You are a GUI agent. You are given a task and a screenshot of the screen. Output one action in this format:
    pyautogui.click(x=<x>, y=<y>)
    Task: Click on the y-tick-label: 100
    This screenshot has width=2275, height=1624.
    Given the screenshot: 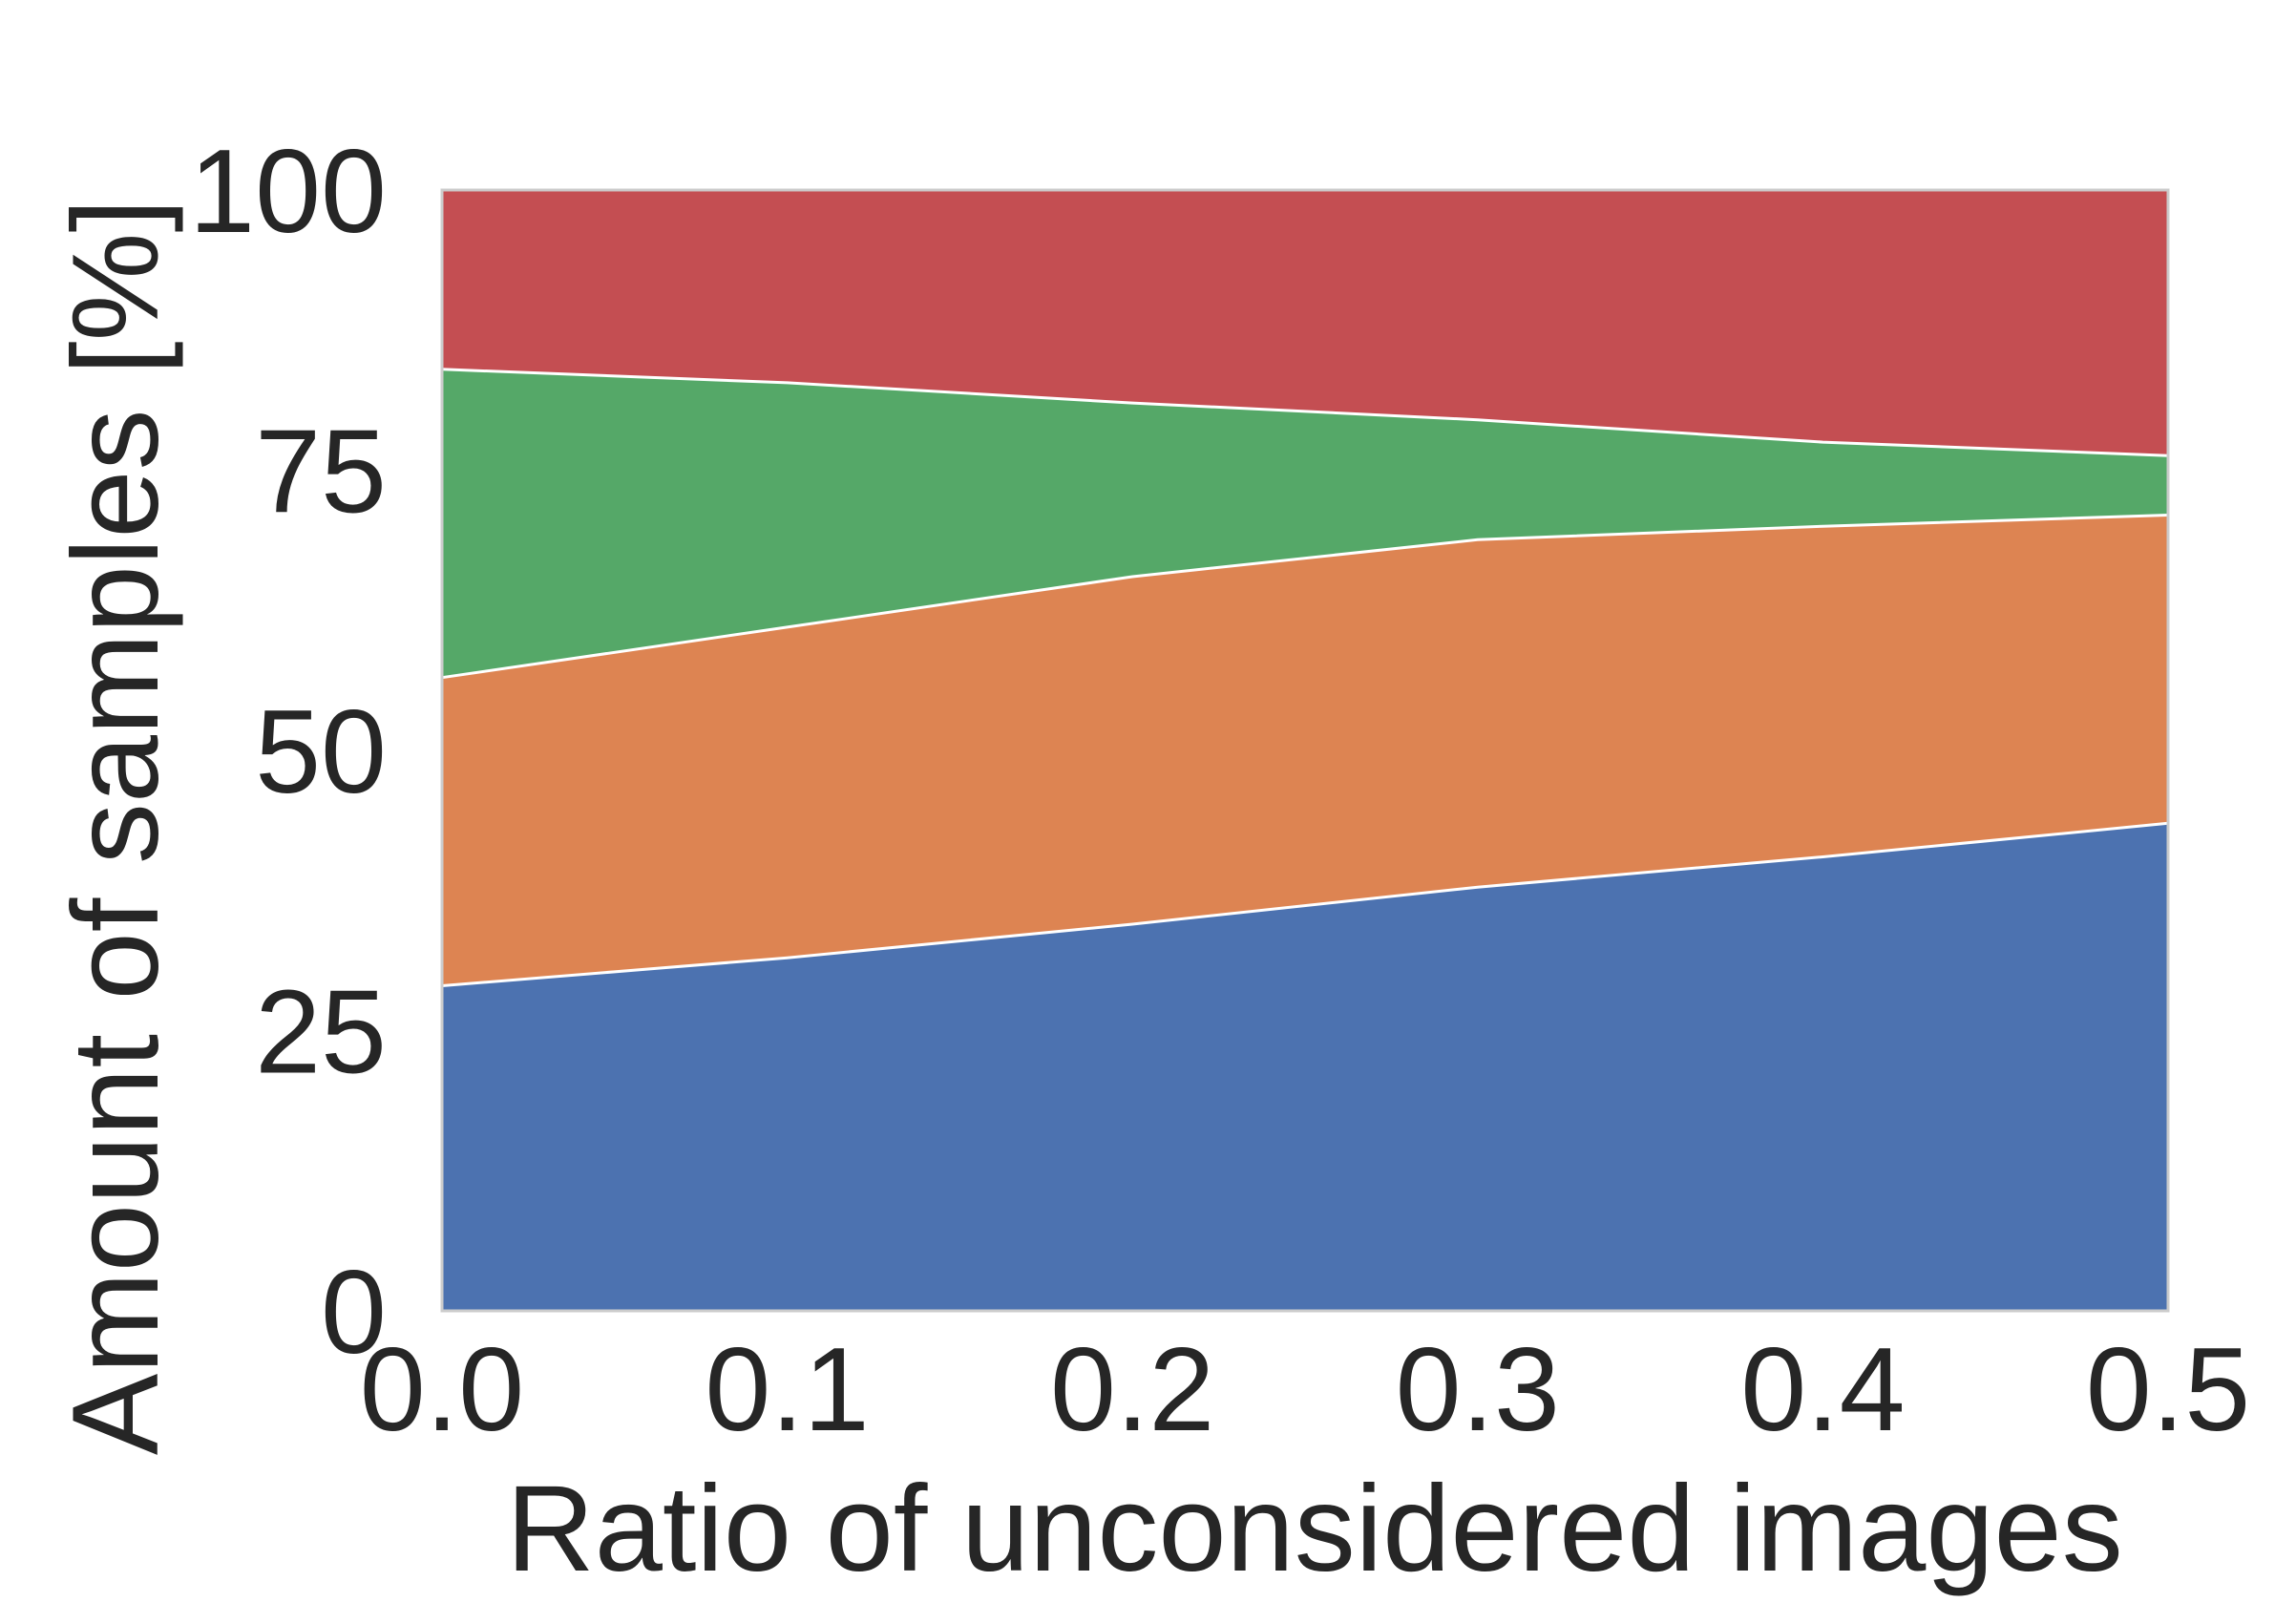 What is the action you would take?
    pyautogui.click(x=288, y=192)
    